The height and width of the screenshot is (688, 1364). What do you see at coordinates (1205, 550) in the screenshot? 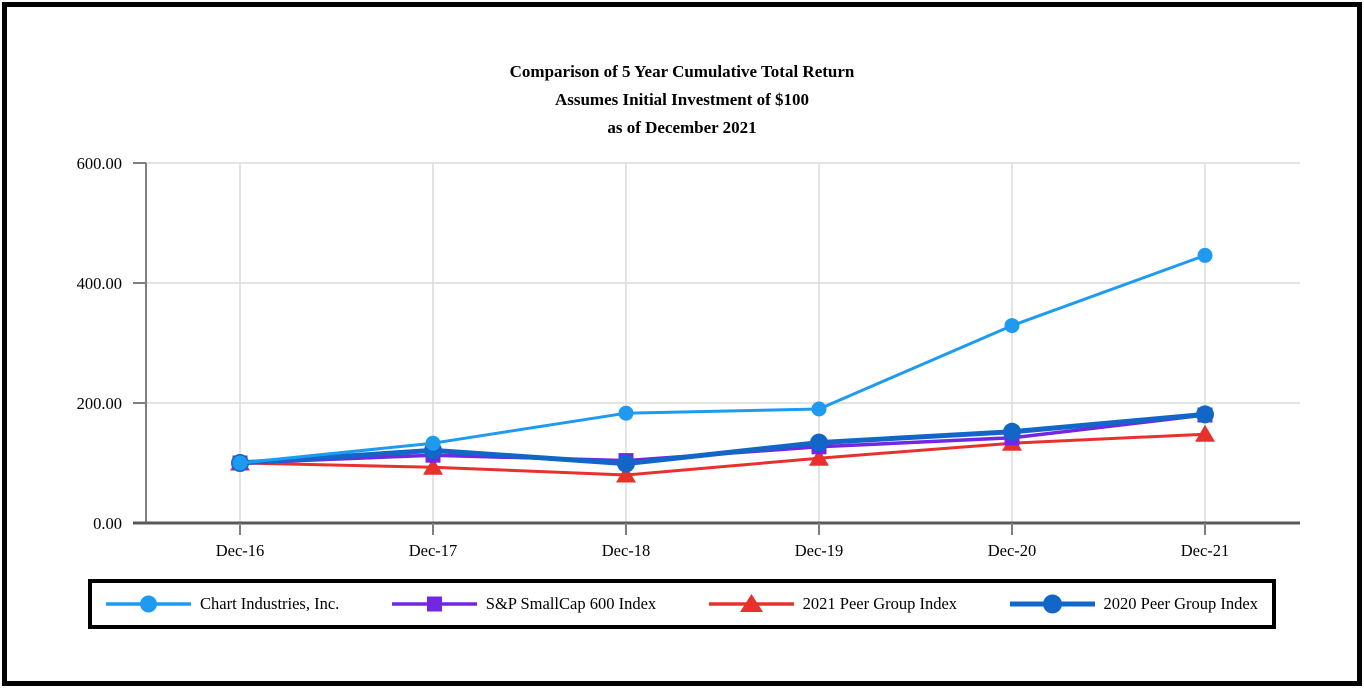
I see `x-tick-label: Dec-21` at bounding box center [1205, 550].